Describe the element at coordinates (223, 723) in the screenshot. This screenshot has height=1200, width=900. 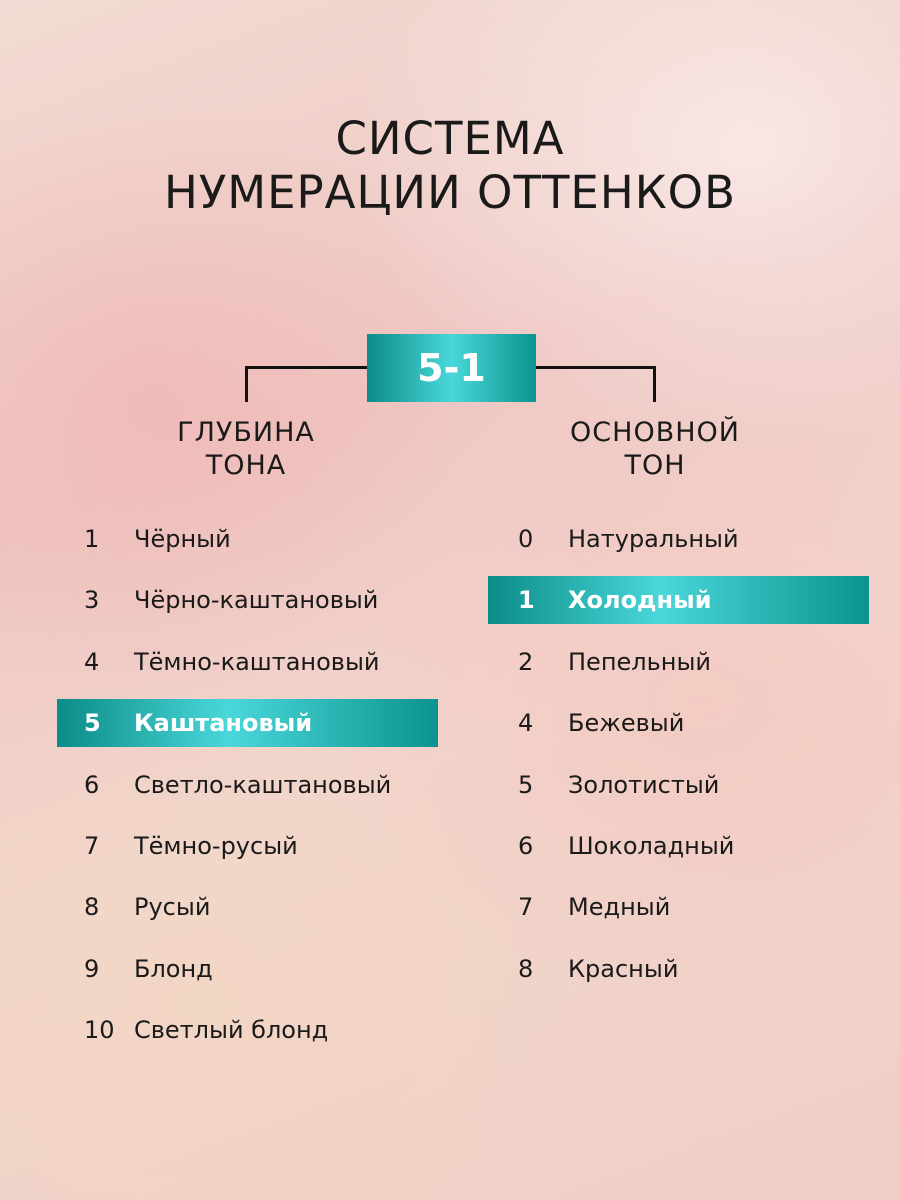
I see `item-label: Каштановый` at that location.